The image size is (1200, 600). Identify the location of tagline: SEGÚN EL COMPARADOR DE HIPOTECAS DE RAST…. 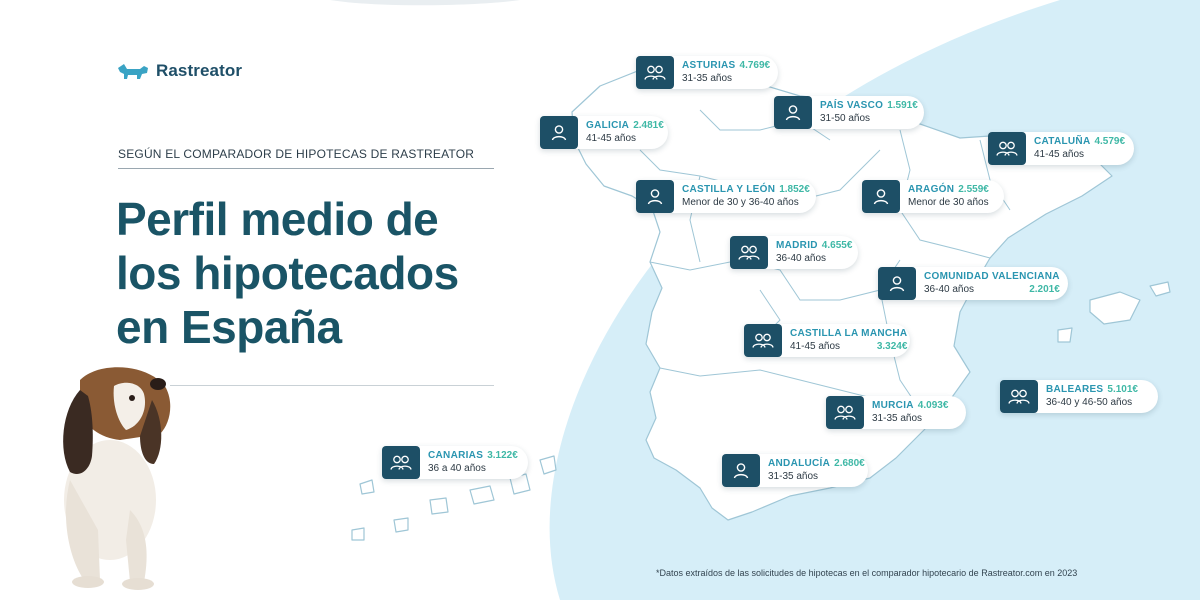
(306, 158).